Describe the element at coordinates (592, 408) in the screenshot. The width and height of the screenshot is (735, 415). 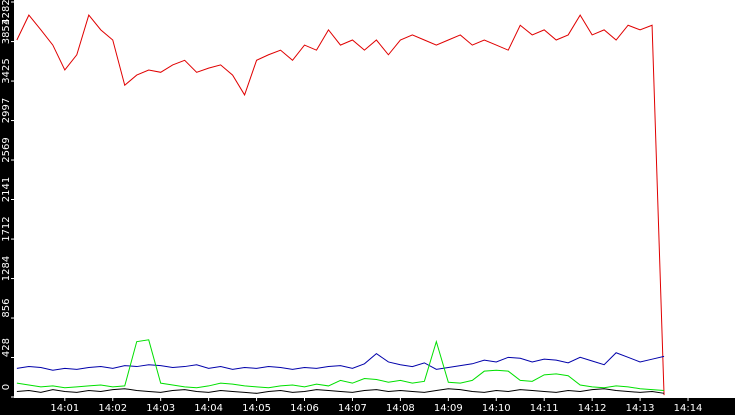
I see `x-tick-label: 14:12` at that location.